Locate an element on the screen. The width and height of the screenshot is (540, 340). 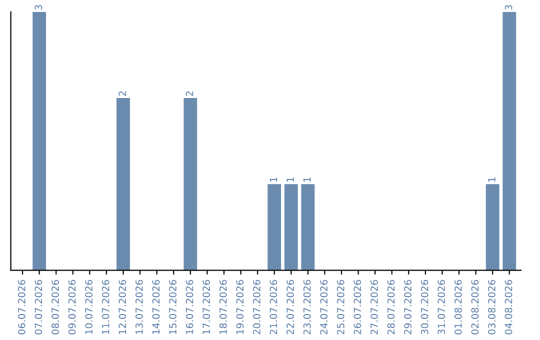
x-tick-label: 30.07.2026 is located at coordinates (424, 307).